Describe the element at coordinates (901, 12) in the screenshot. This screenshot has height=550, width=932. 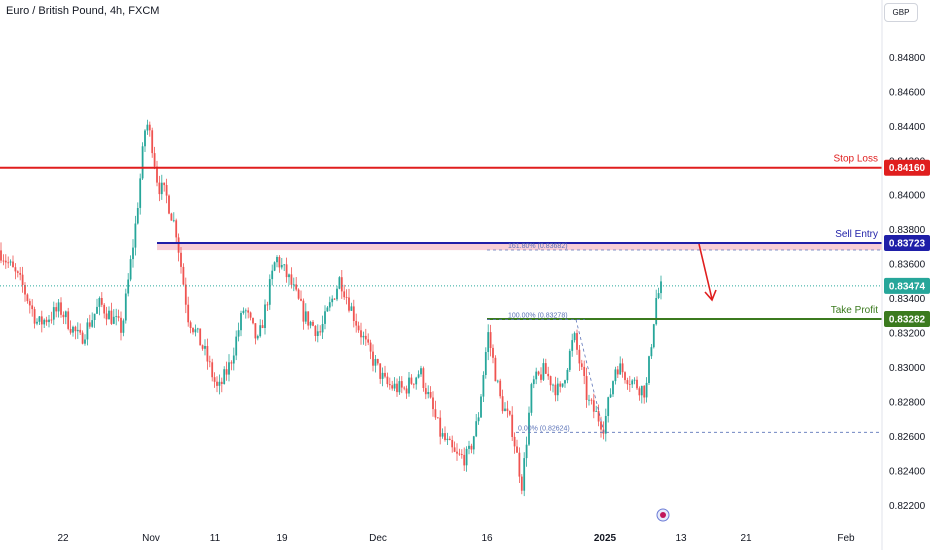
I see `currency-button: GBP` at that location.